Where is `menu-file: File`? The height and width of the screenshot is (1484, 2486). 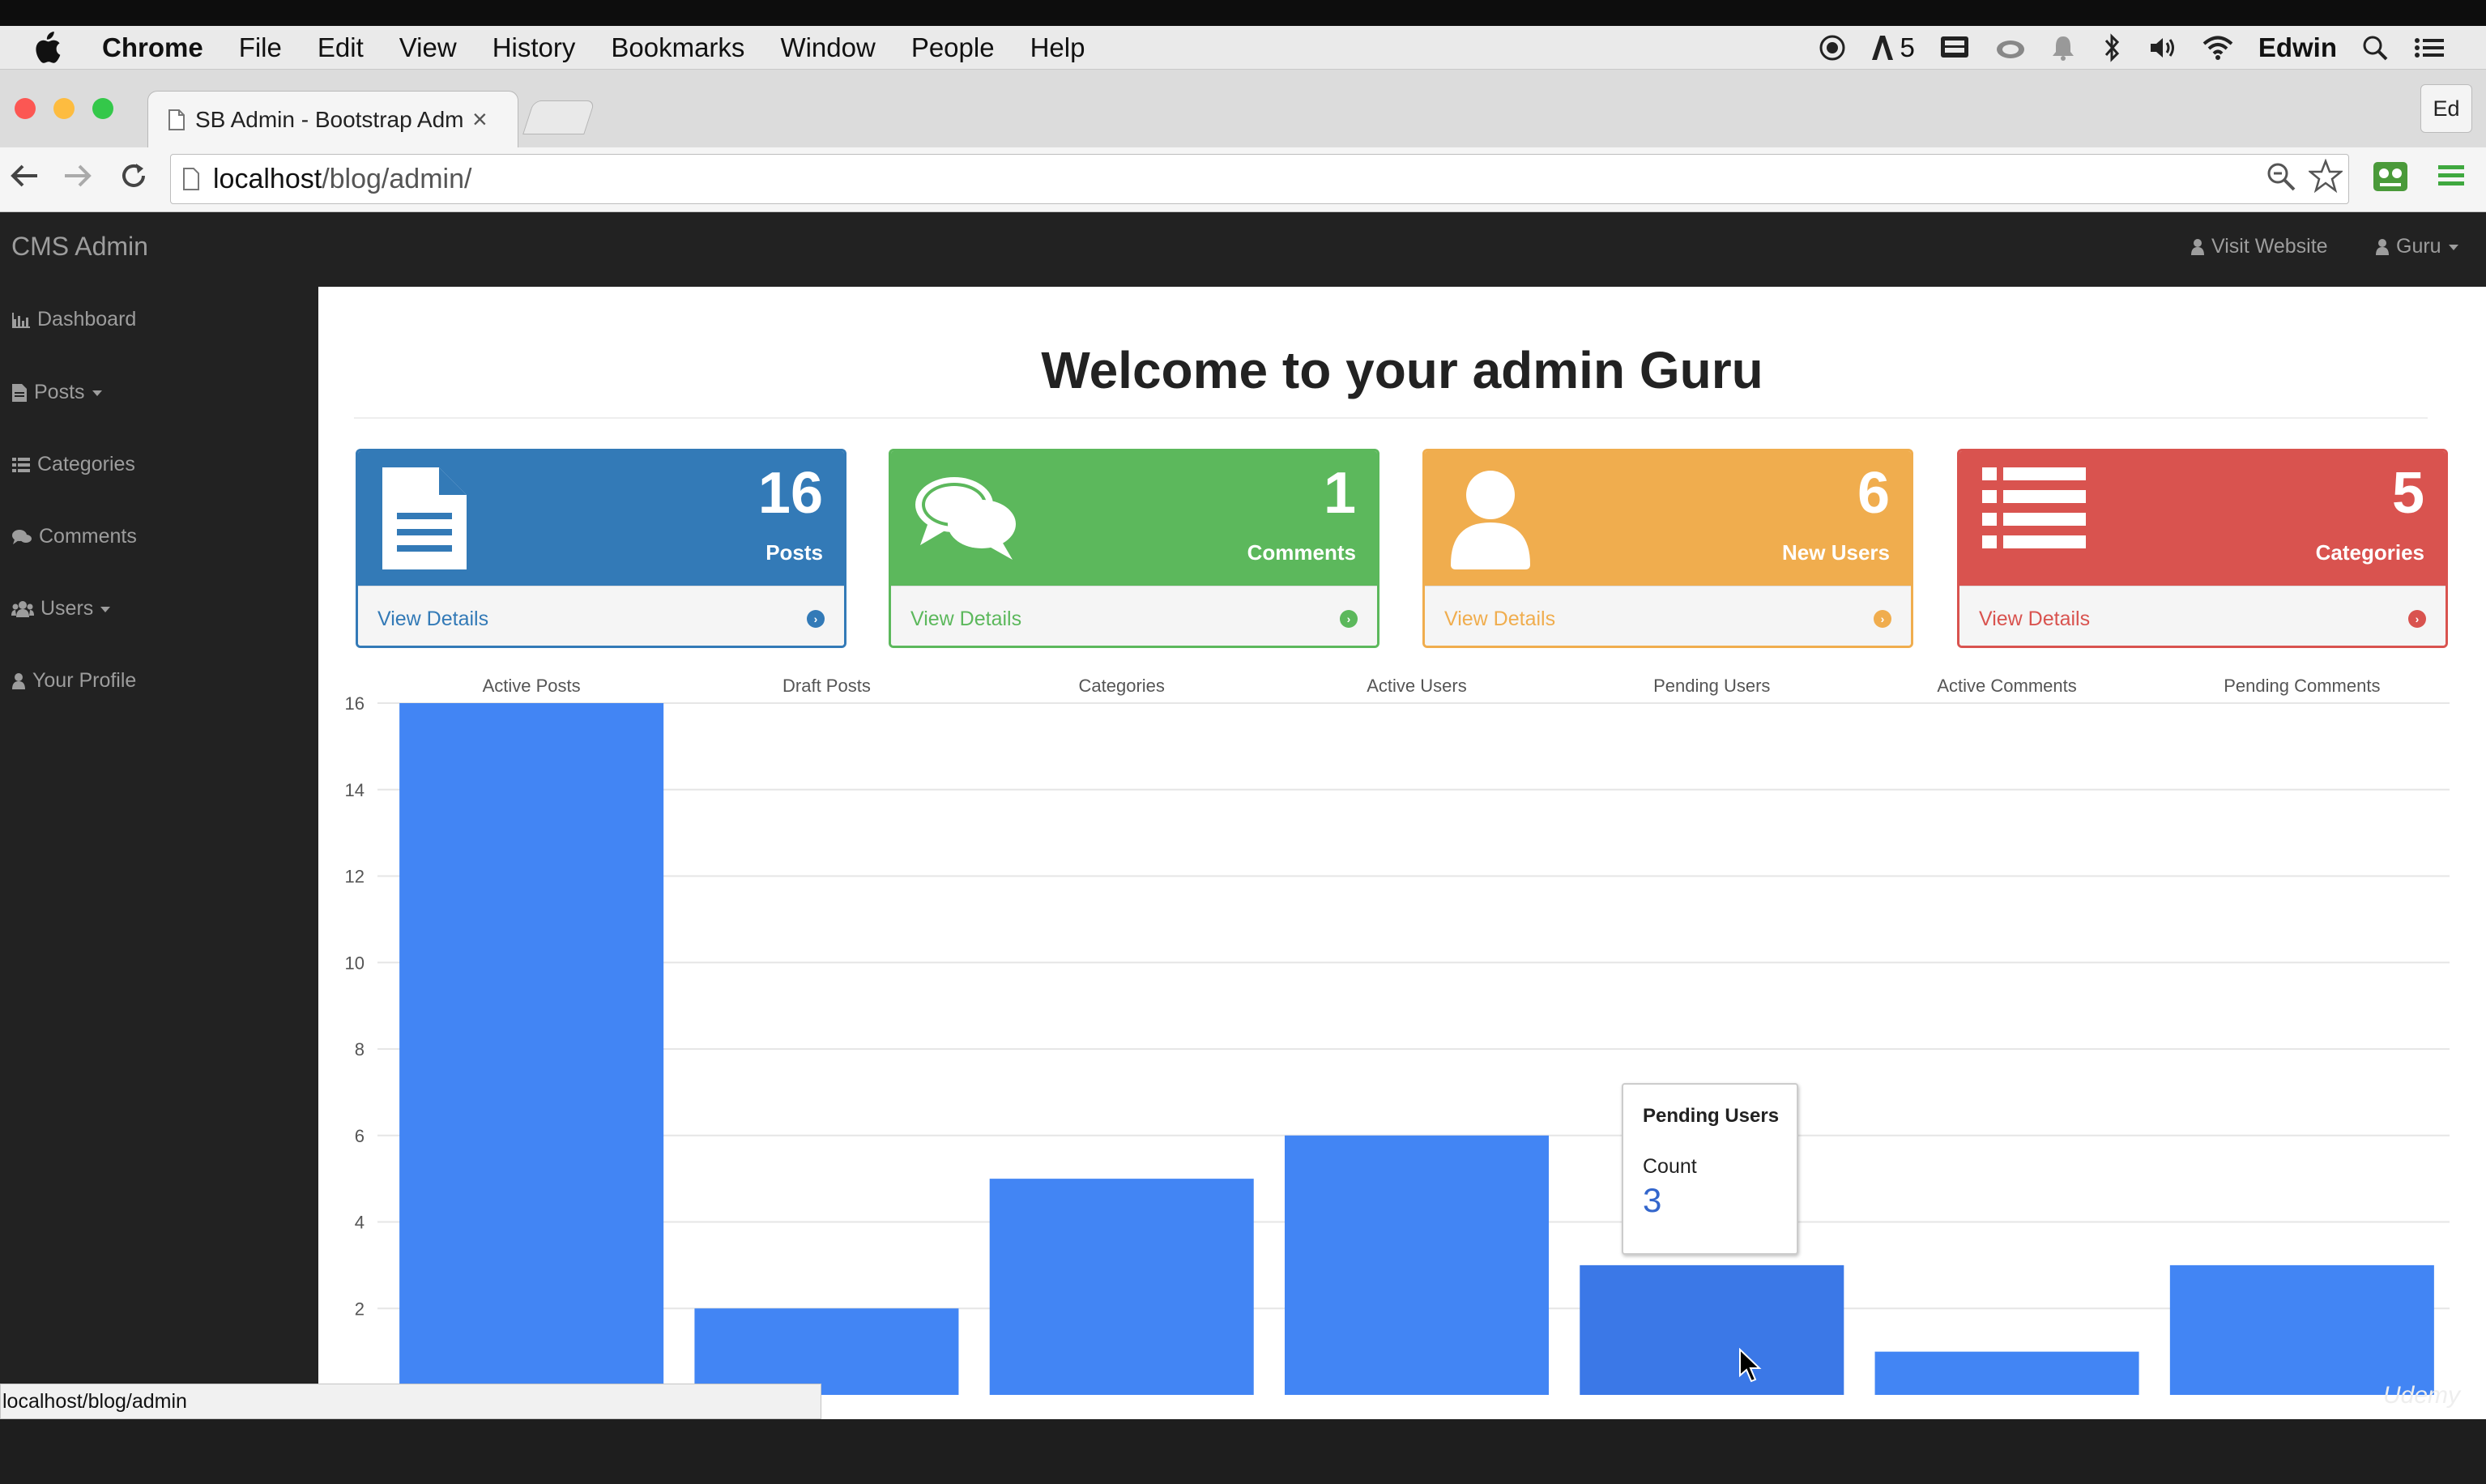
menu-file: File is located at coordinates (260, 47).